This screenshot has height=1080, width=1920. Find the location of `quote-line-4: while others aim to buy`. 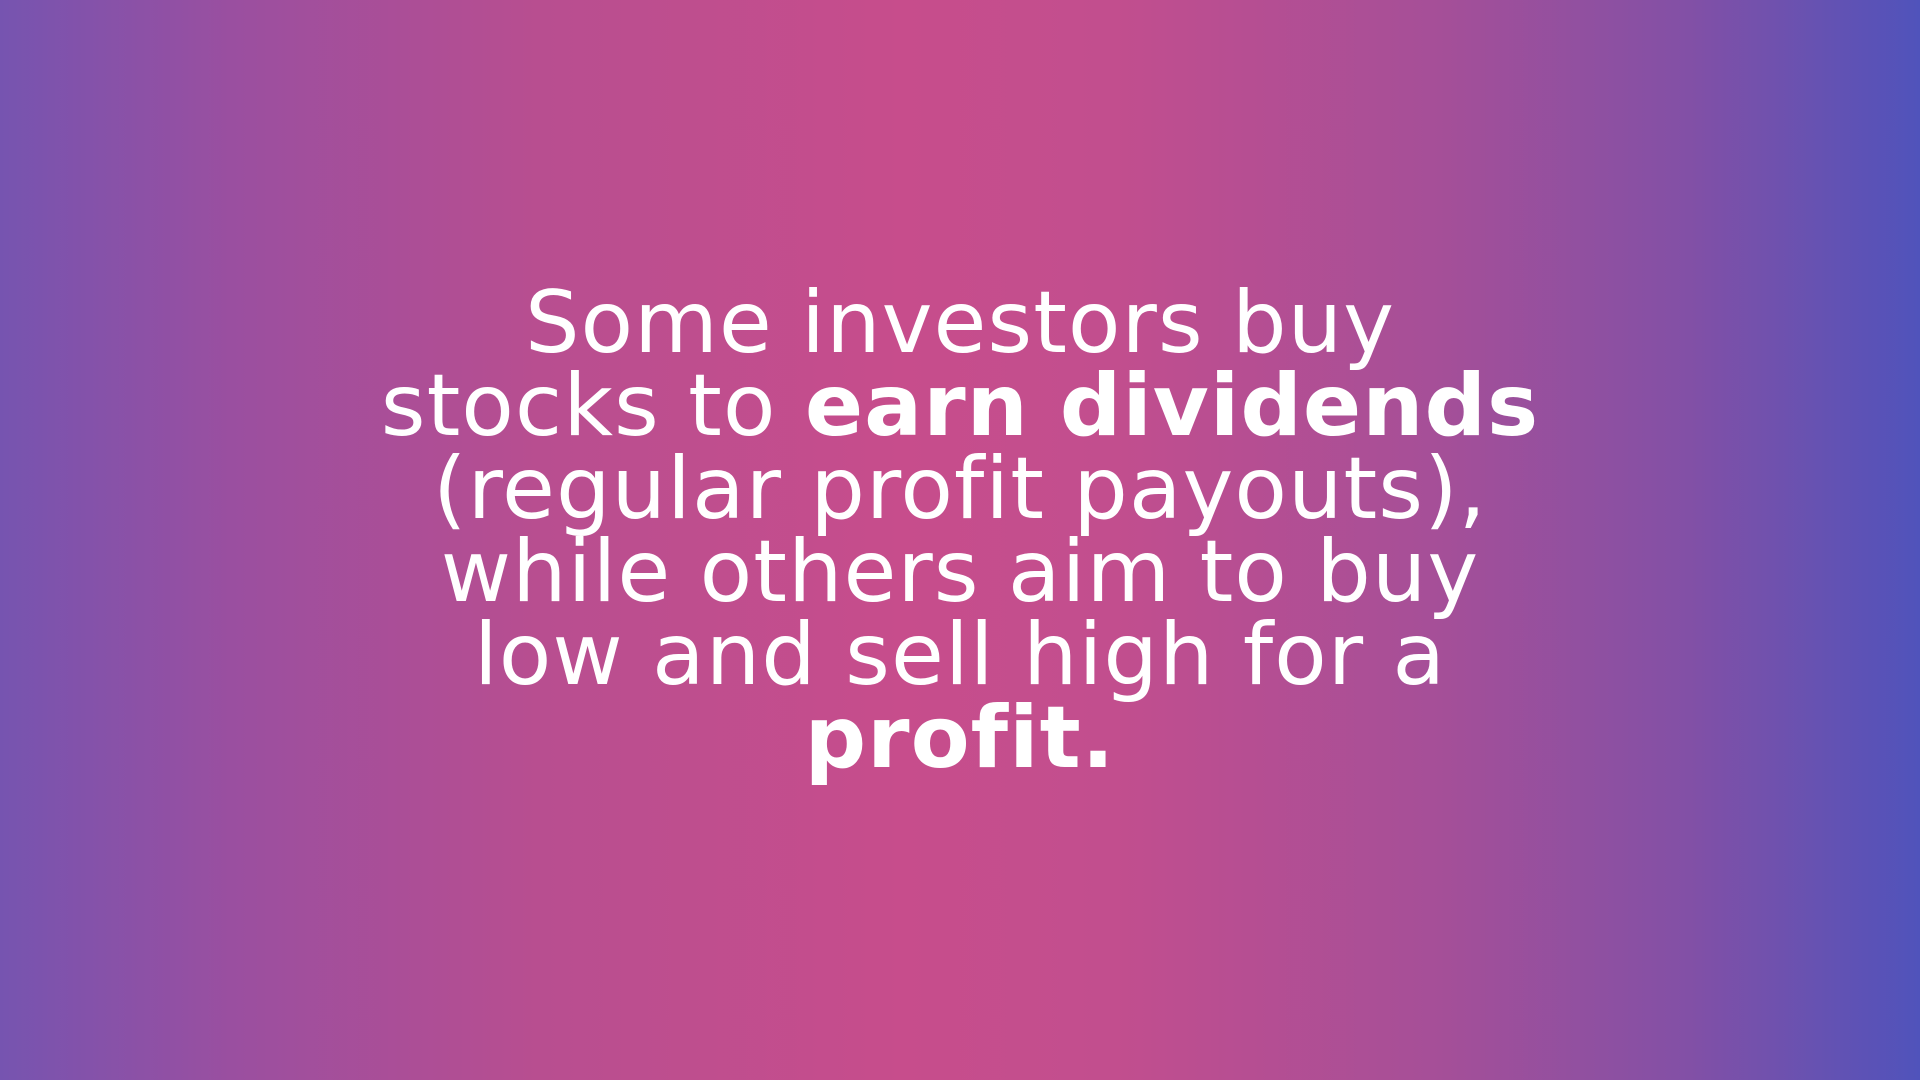

quote-line-4: while others aim to buy is located at coordinates (960, 572).